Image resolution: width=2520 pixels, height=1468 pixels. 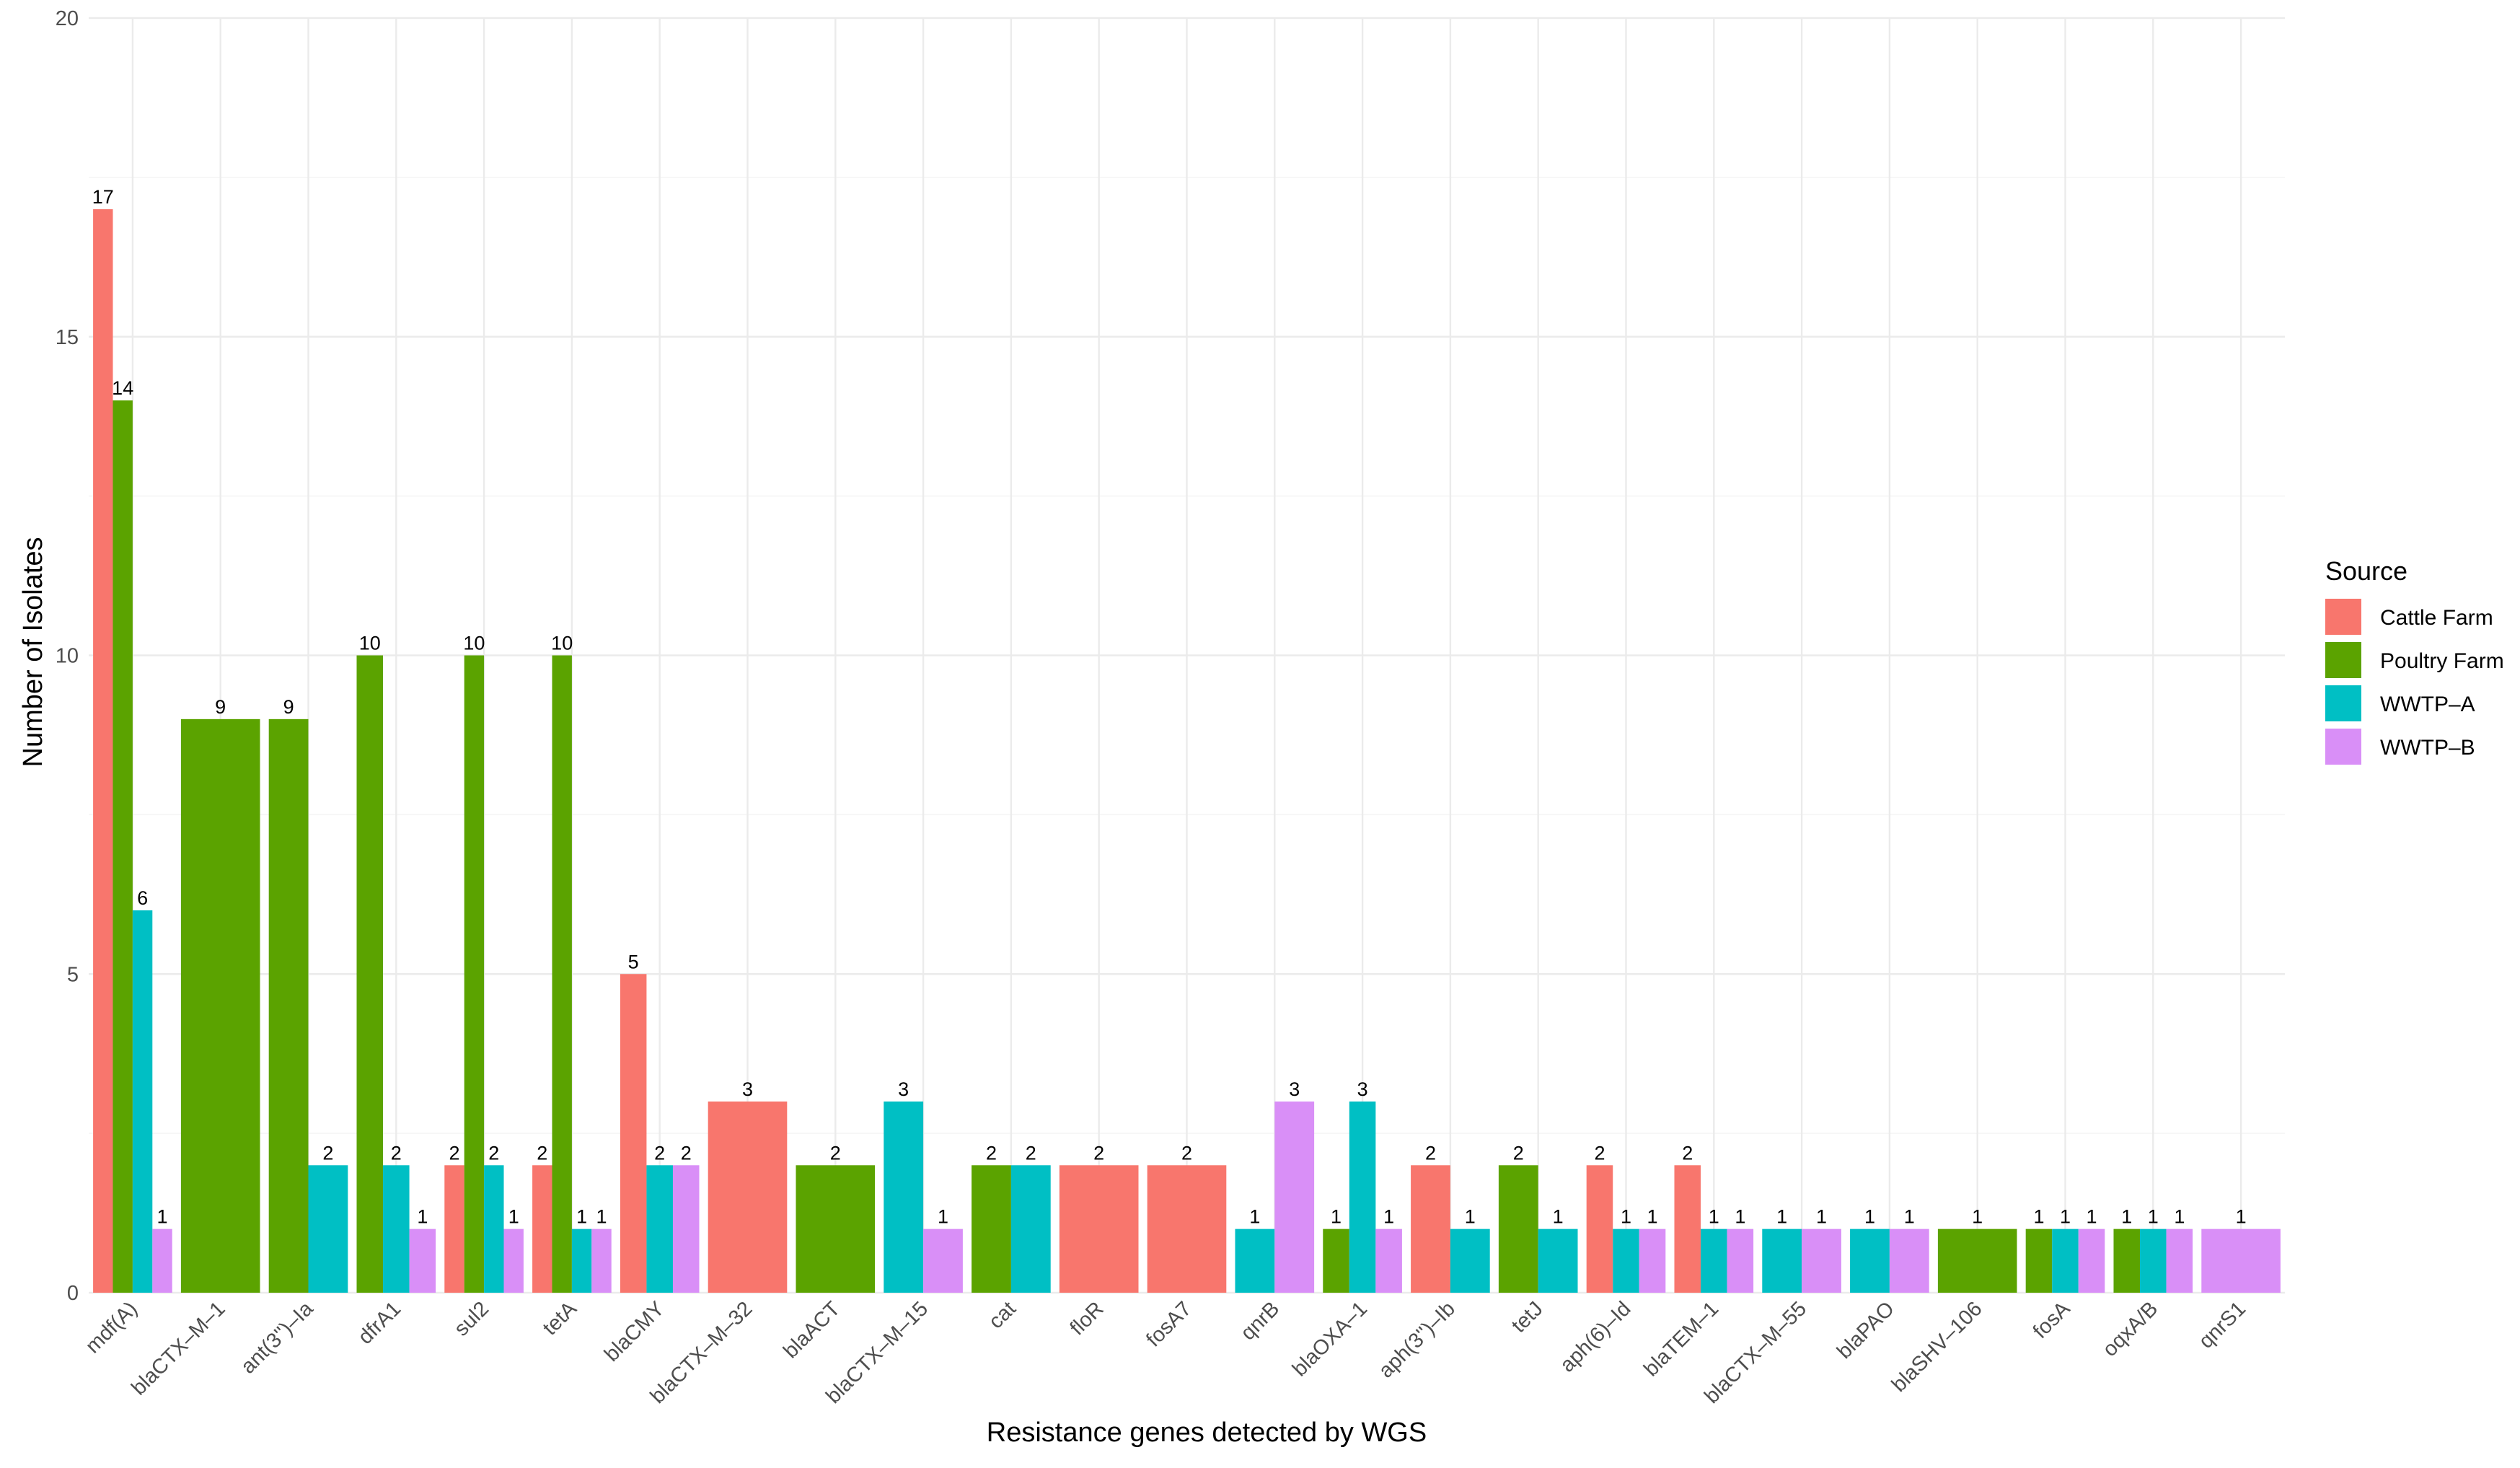 What do you see at coordinates (633, 961) in the screenshot?
I see `bar-value-label: 5` at bounding box center [633, 961].